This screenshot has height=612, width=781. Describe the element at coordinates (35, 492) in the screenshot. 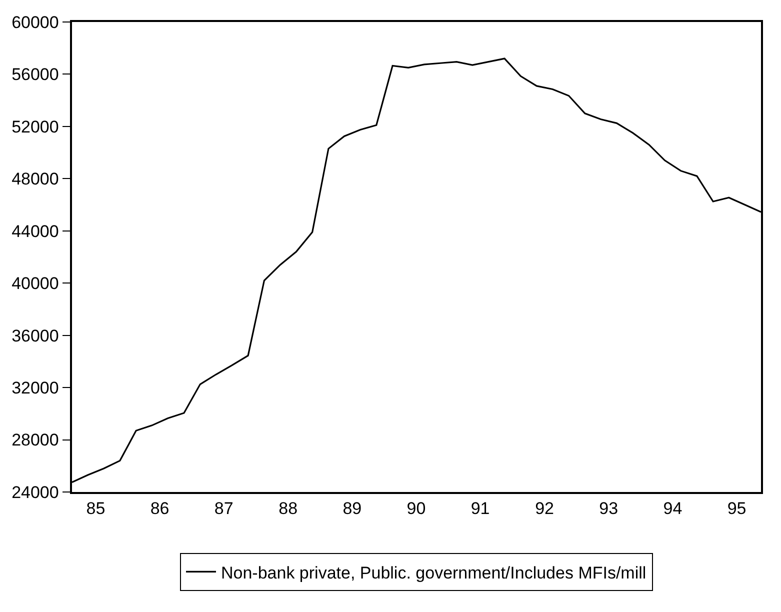

I see `y-tick-label: 24000` at that location.